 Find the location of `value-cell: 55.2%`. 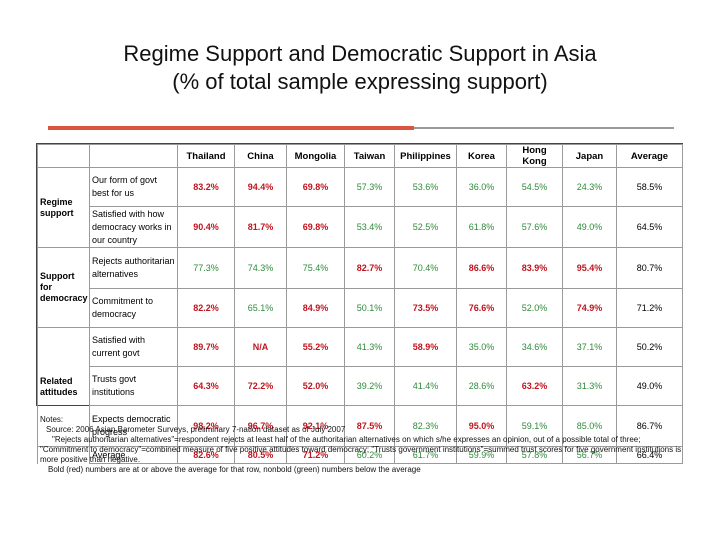

value-cell: 55.2% is located at coordinates (315, 347).